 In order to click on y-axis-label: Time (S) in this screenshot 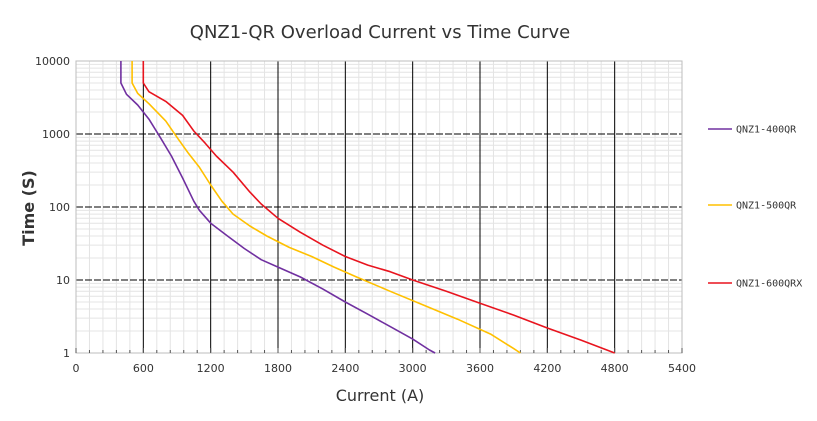, I will do `click(28, 208)`.